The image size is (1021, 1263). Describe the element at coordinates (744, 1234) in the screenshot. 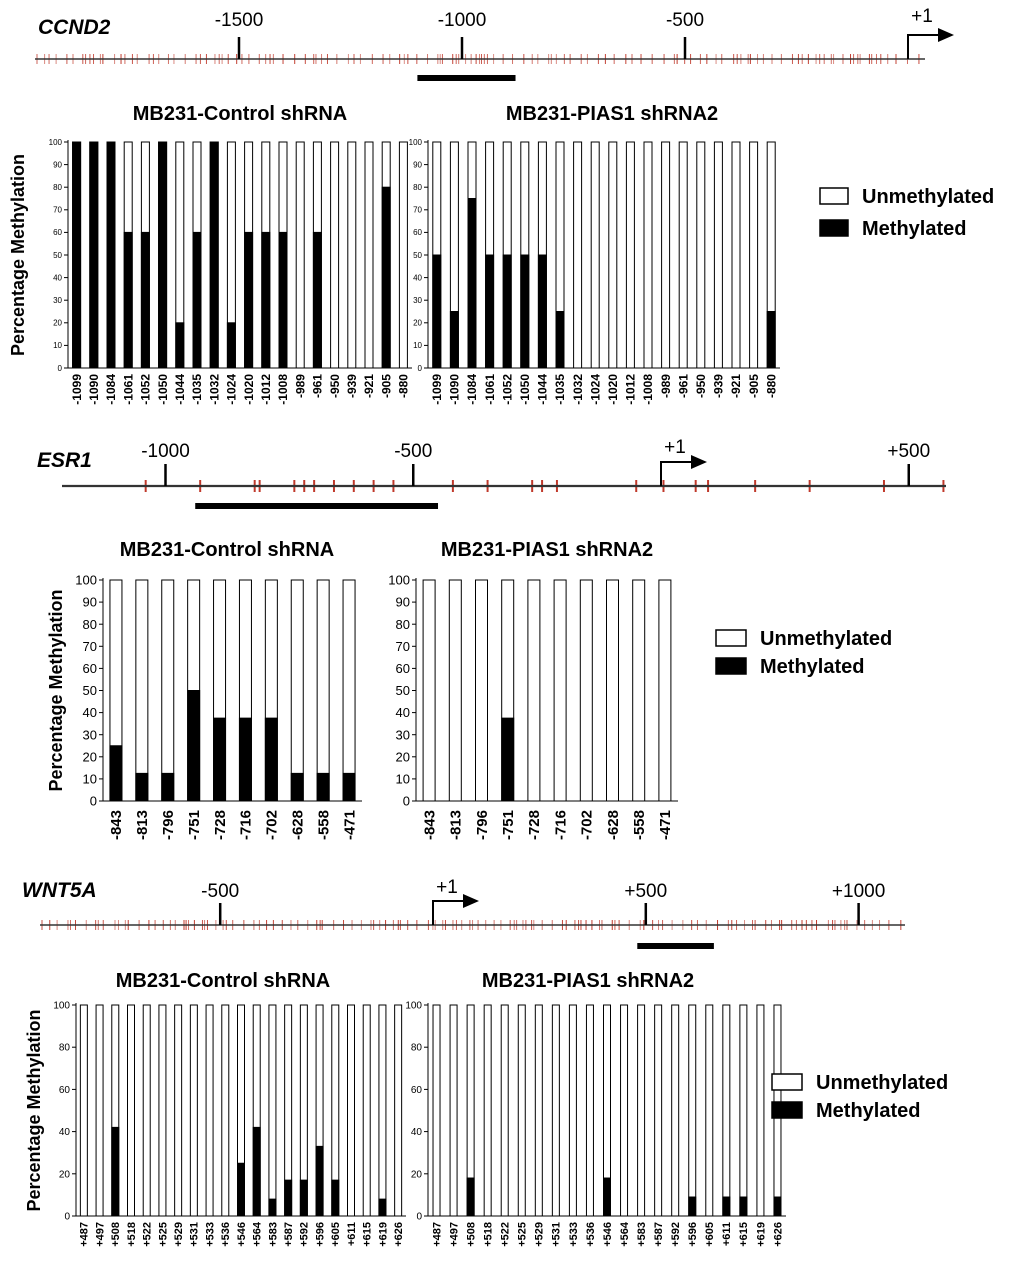

I see `x-tick-label: +615` at that location.